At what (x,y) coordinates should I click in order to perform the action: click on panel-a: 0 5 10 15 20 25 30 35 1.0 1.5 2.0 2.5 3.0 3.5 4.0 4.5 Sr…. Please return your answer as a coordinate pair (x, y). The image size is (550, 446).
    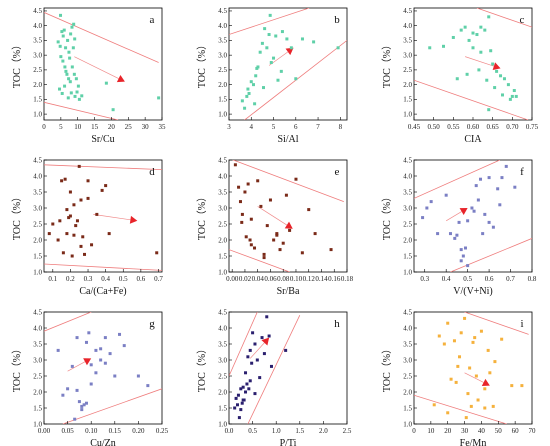
    Looking at the image, I should click on (88, 76).